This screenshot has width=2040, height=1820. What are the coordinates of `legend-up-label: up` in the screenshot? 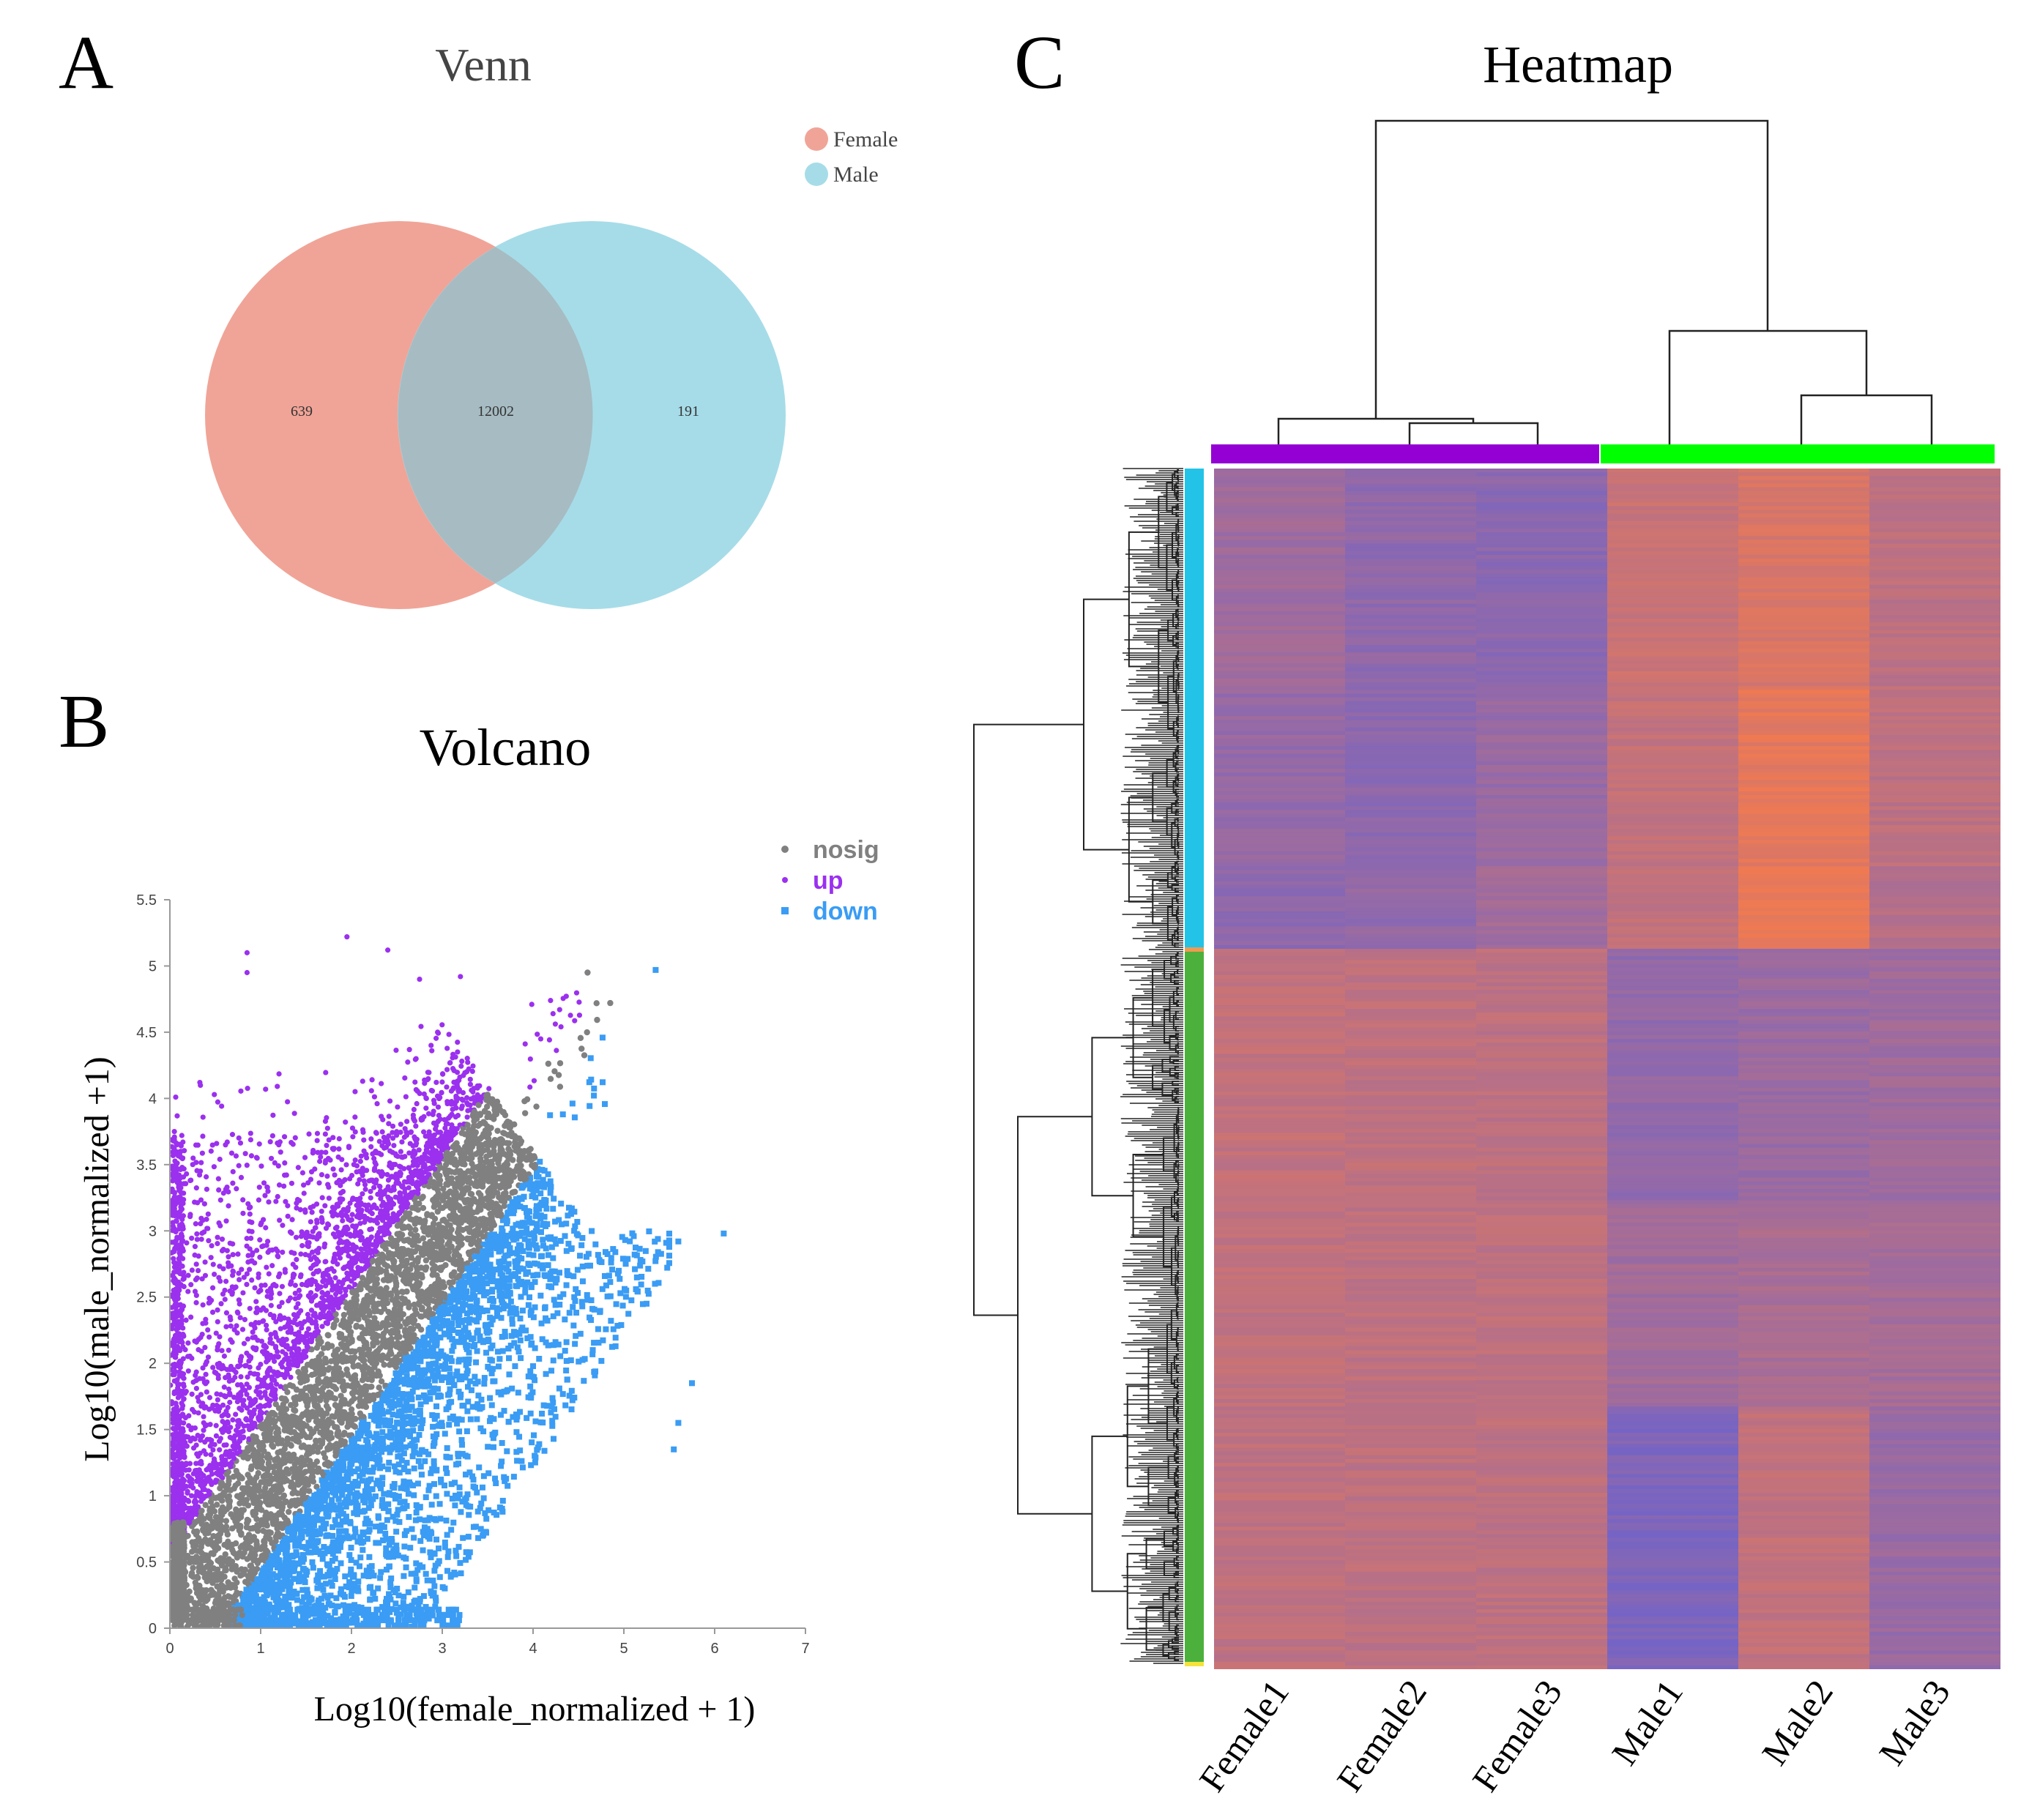 It's located at (829, 881).